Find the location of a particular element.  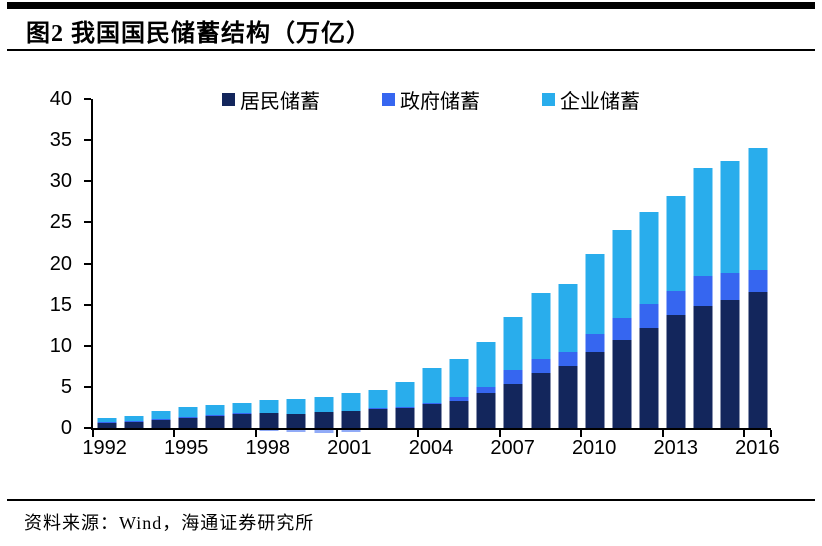

y-tick-label: 0 is located at coordinates (66, 428).